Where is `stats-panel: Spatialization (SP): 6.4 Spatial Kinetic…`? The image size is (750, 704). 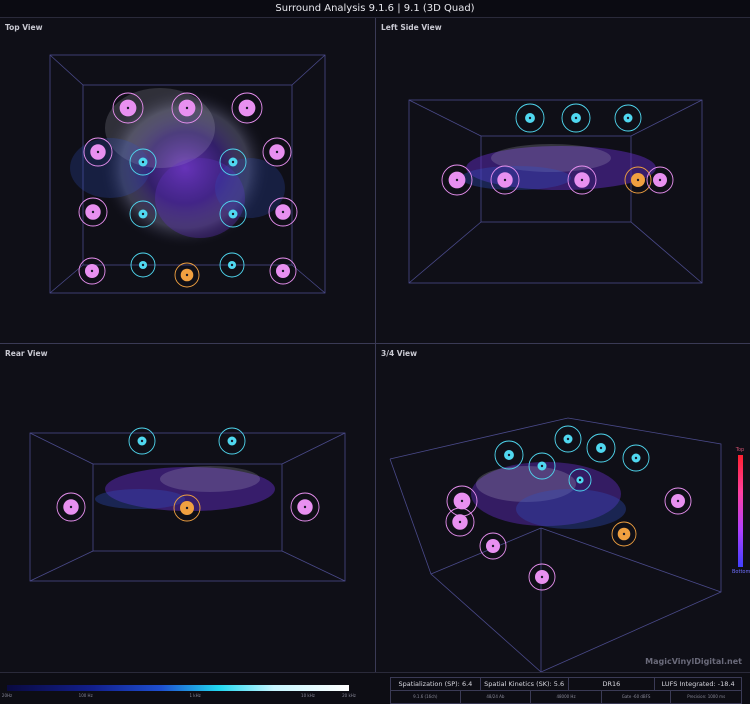 stats-panel: Spatialization (SP): 6.4 Spatial Kinetic… is located at coordinates (566, 690).